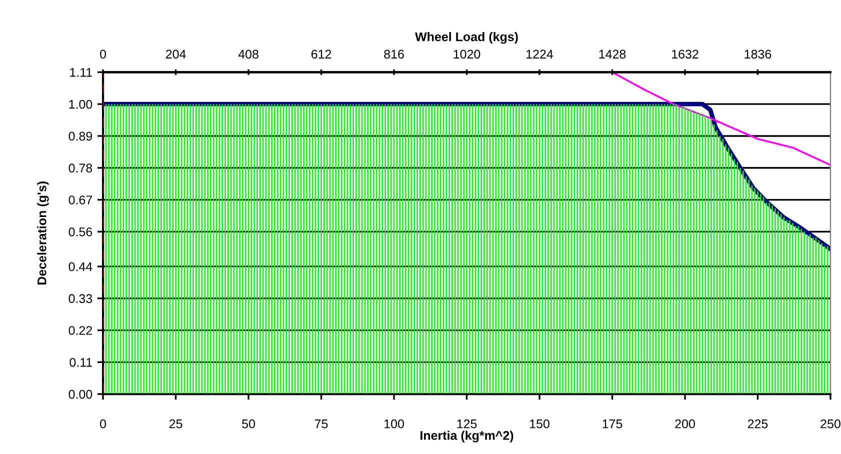 The height and width of the screenshot is (454, 841). I want to click on x-tick-label: 175, so click(612, 424).